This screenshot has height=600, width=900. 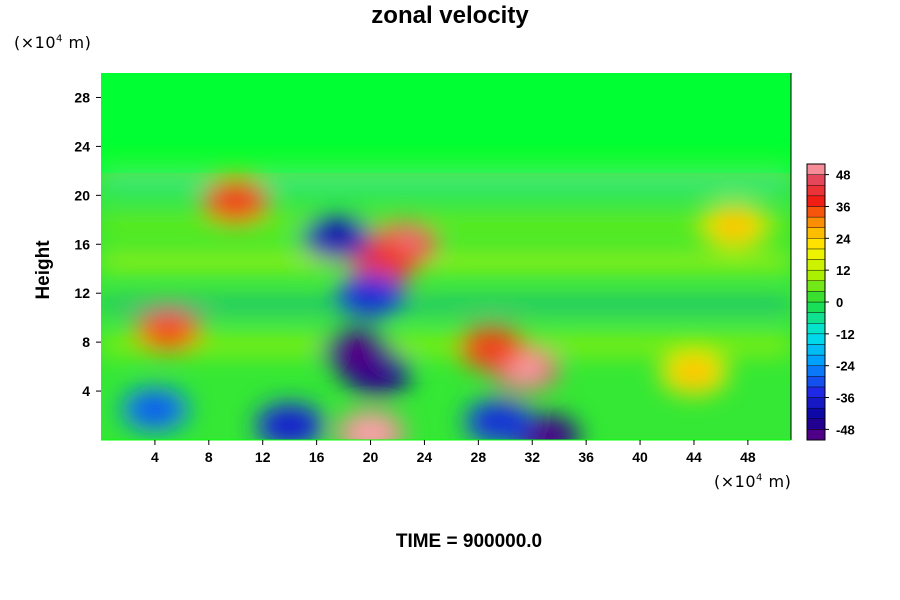 I want to click on y-tick-label: 16, so click(x=82, y=244).